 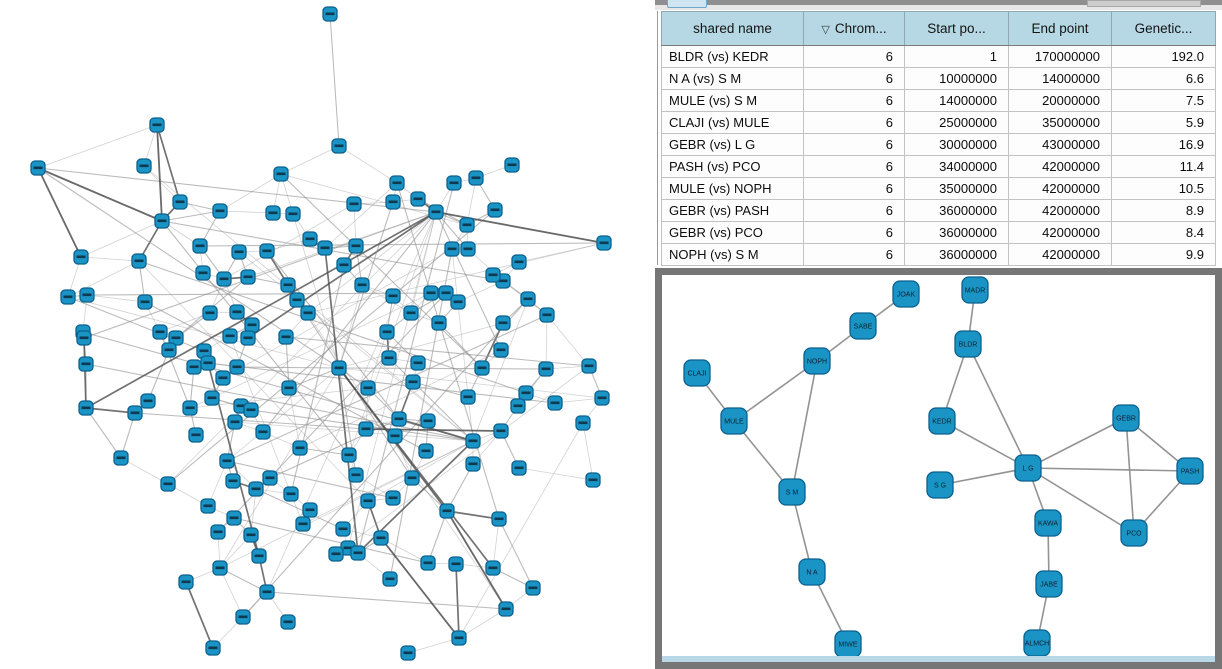 I want to click on table-row: GEBR (vs) L G 6 30000000 43000000 16.9, so click(x=938, y=144).